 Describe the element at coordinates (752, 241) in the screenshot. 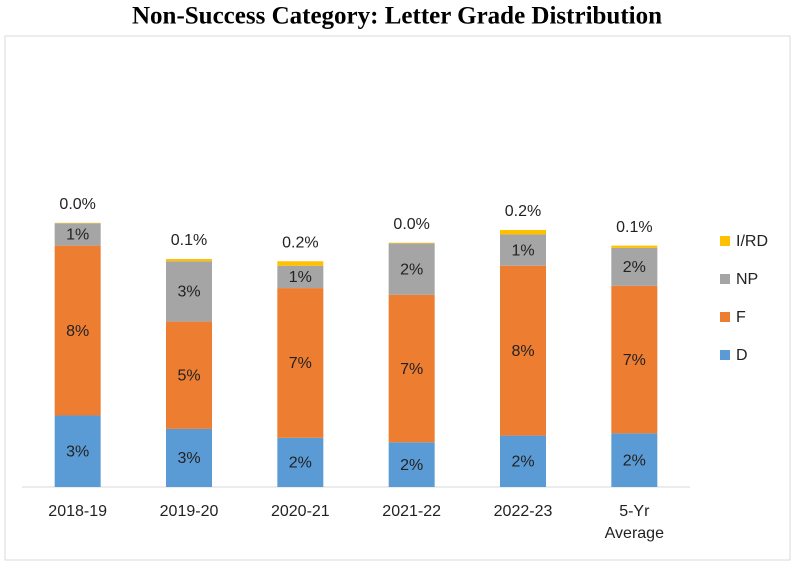

I see `legend-label: I/RD` at that location.